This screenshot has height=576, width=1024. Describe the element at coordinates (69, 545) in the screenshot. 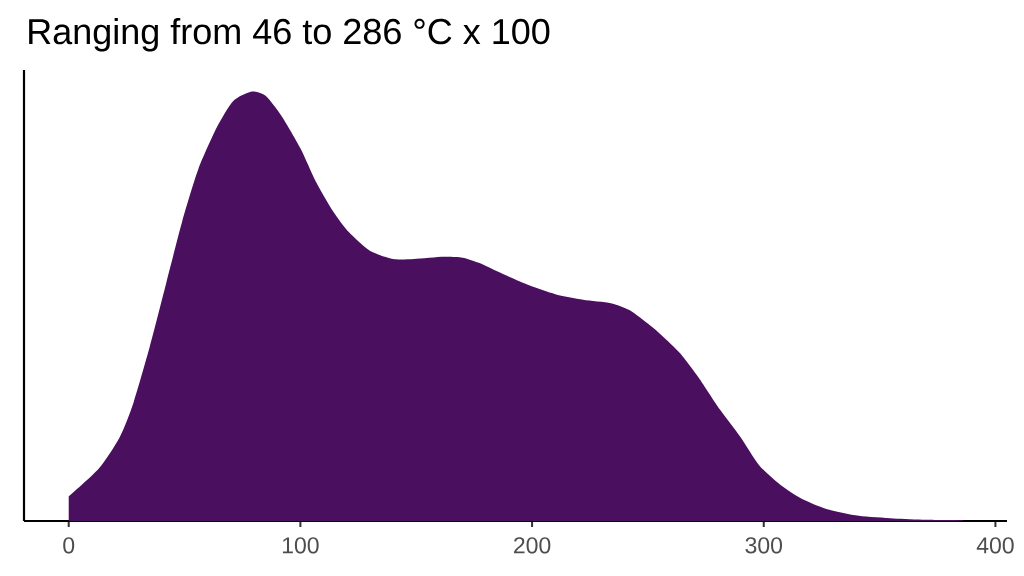

I see `x-tick-label: 0` at that location.